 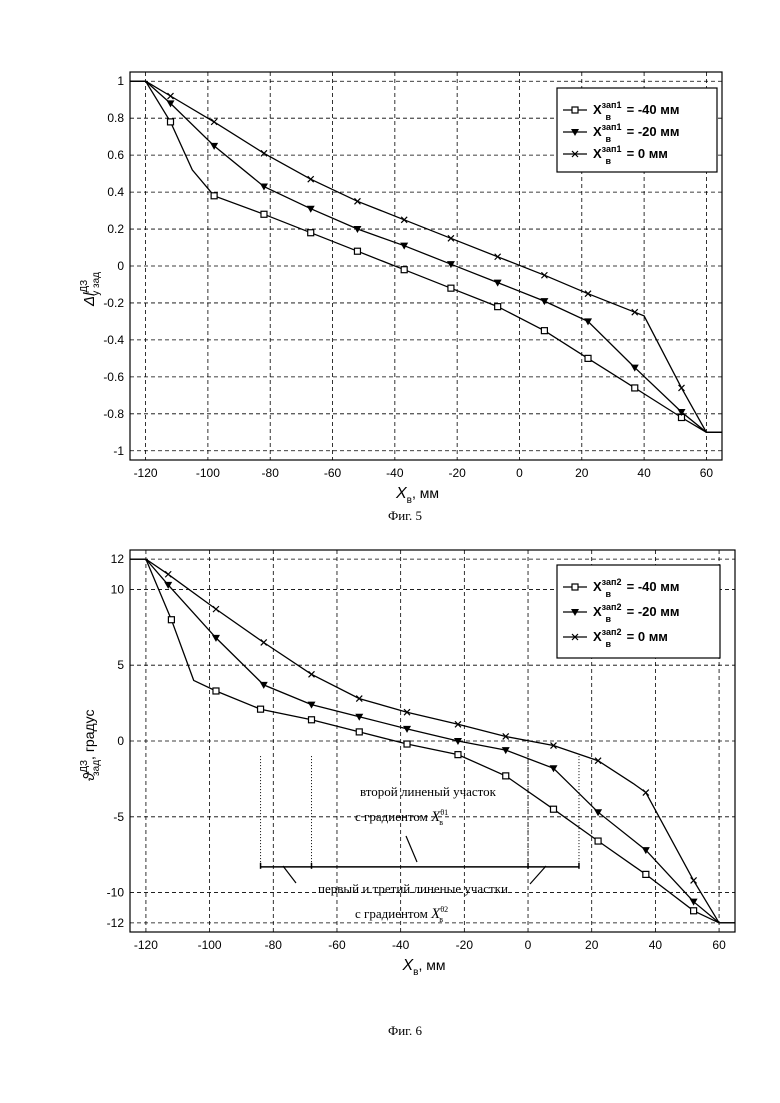 What do you see at coordinates (274, 945) in the screenshot?
I see `x-tick-label: -80` at bounding box center [274, 945].